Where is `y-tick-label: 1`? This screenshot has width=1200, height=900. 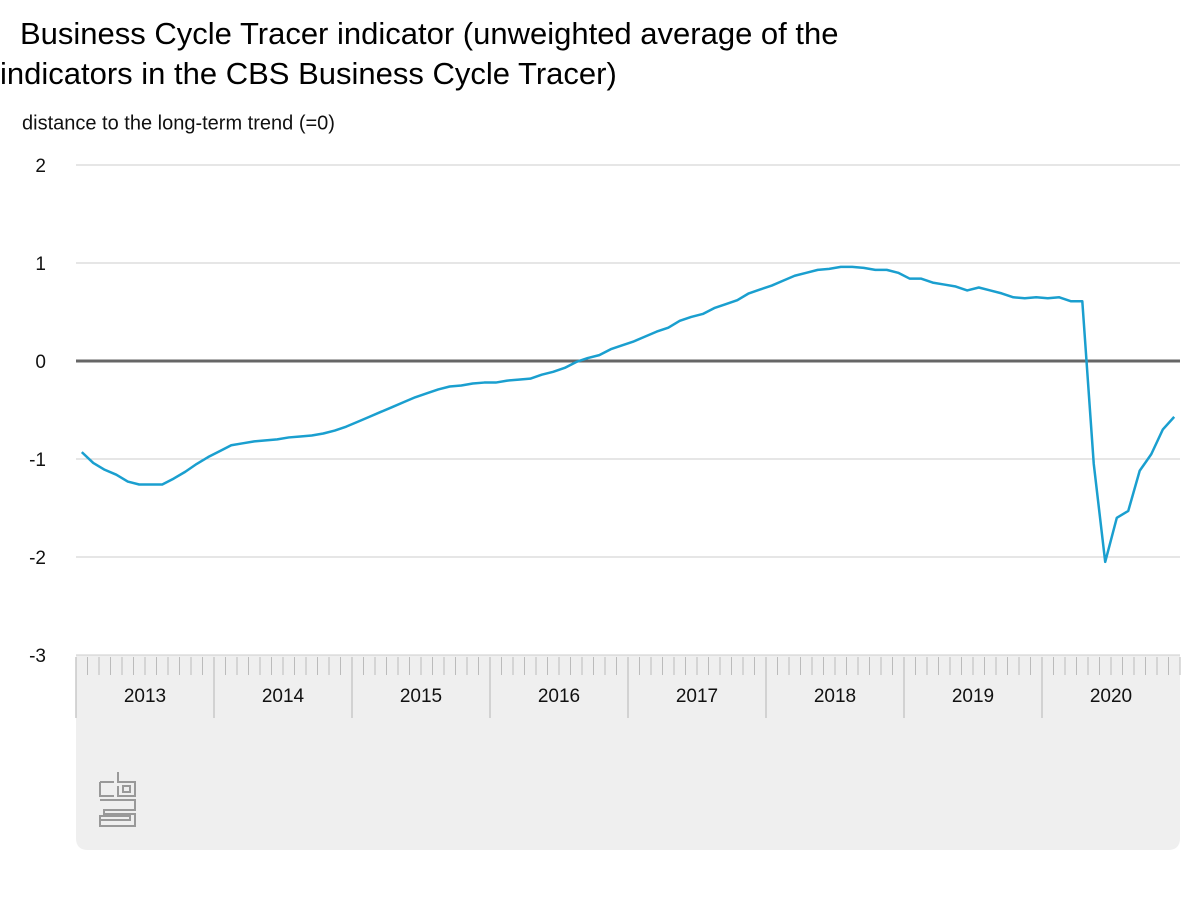
y-tick-label: 1 is located at coordinates (40, 264).